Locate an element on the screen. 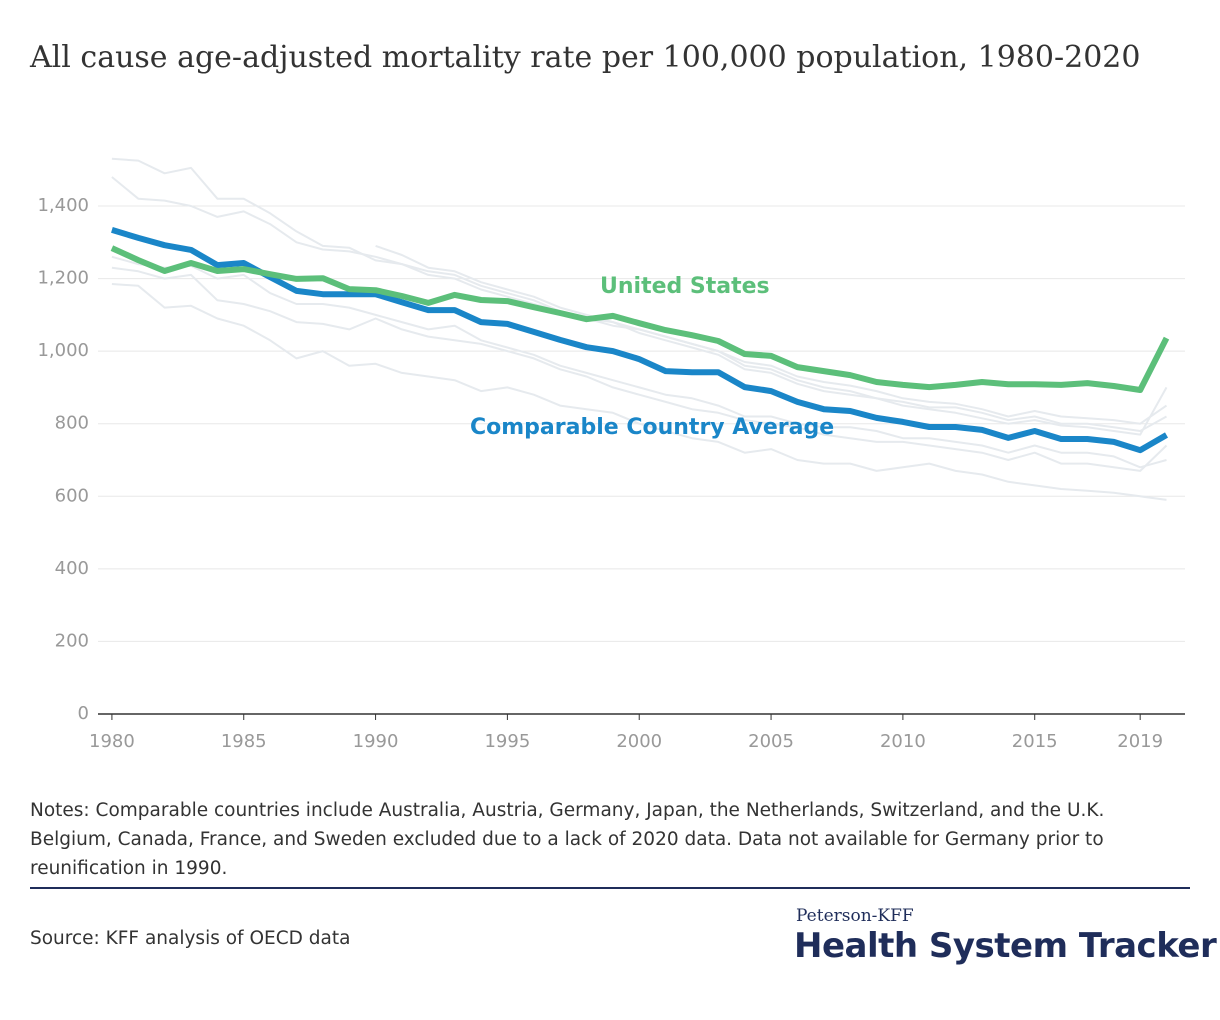 This screenshot has height=1020, width=1220. x-tick-label: 2010 is located at coordinates (903, 741).